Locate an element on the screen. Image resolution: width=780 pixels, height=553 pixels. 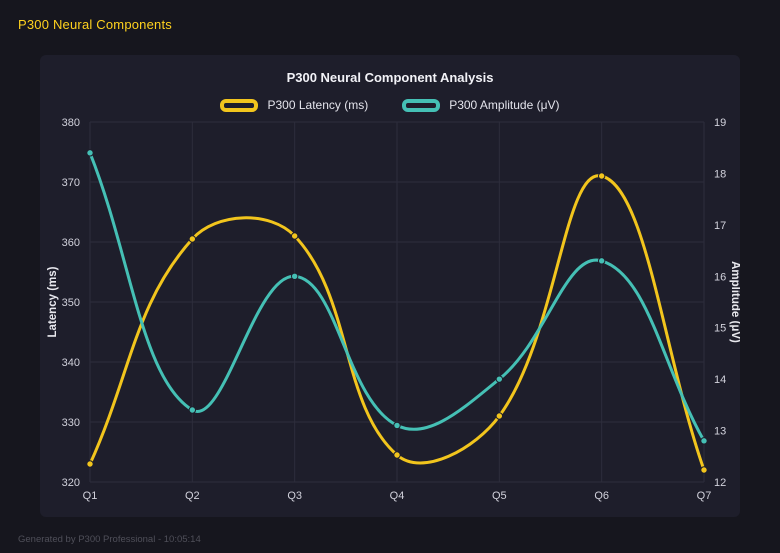
amplitude-line-swatch-icon is located at coordinates (421, 105).